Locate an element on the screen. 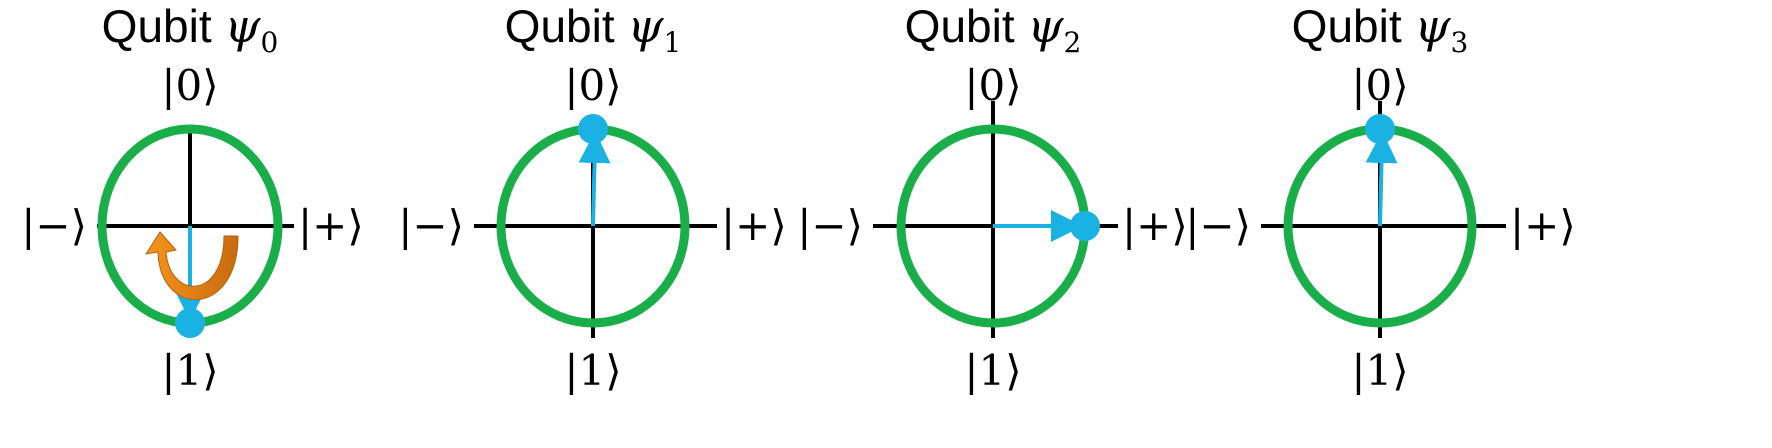 This screenshot has height=448, width=1772. panel-title: Qubit ψ3 is located at coordinates (1380, 29).